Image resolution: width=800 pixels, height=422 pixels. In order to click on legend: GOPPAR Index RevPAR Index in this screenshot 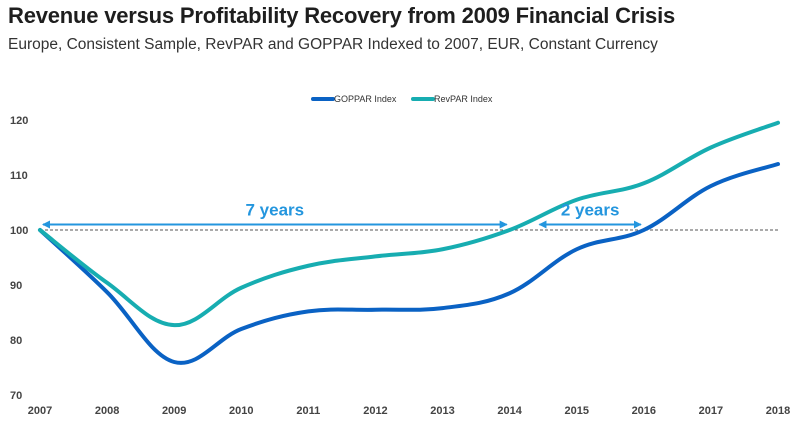, I will do `click(402, 99)`.